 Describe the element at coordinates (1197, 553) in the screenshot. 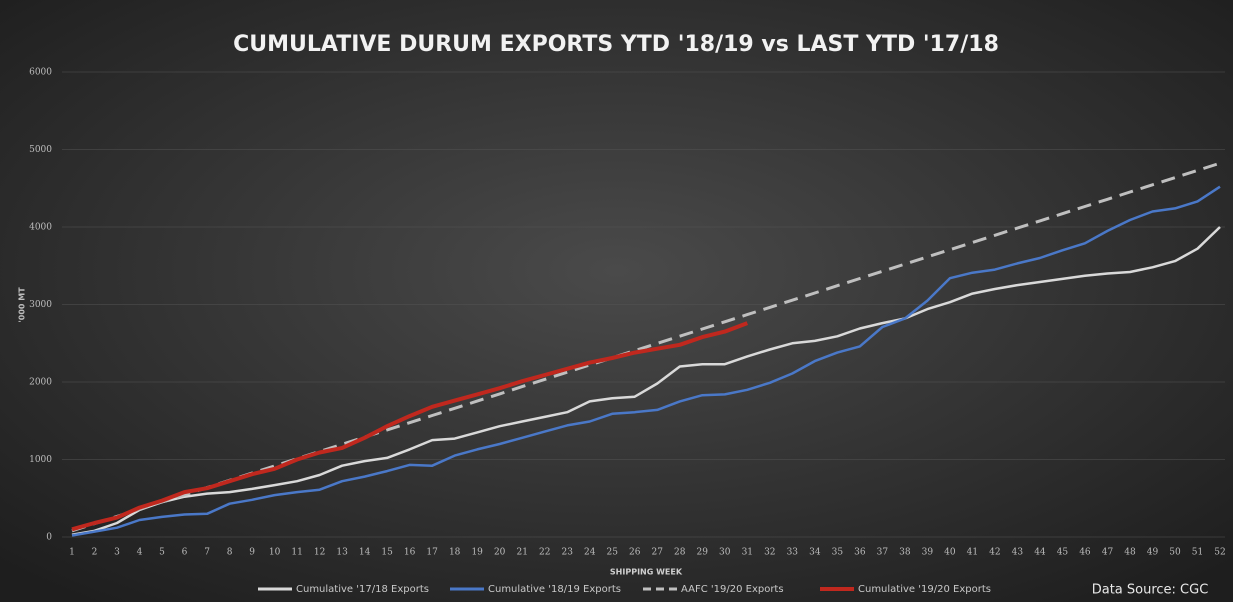

I see `x-tick-label: 51` at that location.